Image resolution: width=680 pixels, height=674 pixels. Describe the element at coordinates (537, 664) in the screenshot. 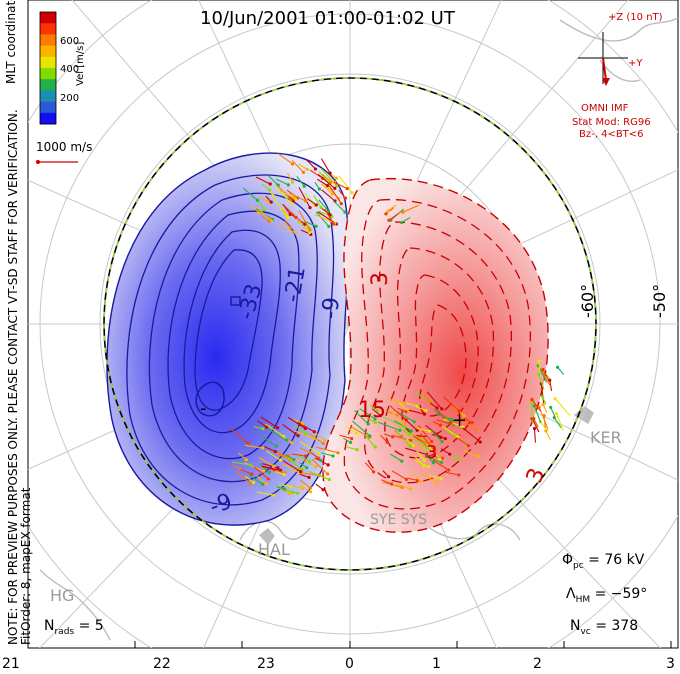

I see `mlt-label-2: 2` at that location.